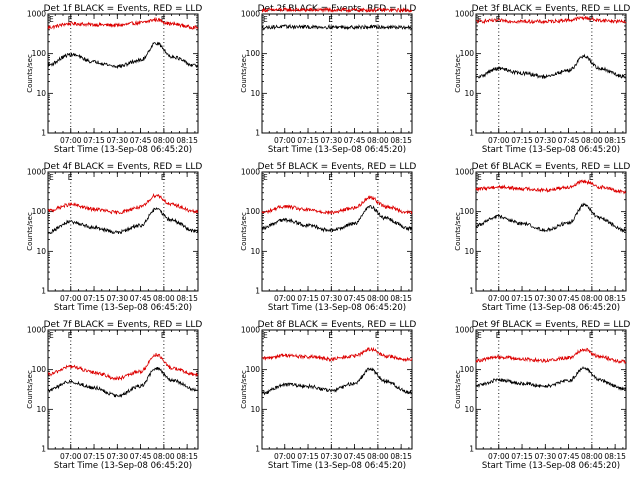 The height and width of the screenshot is (480, 640). What do you see at coordinates (123, 325) in the screenshot?
I see `panel-title: Det 7f BLACK = Events, RED = LLD` at bounding box center [123, 325].